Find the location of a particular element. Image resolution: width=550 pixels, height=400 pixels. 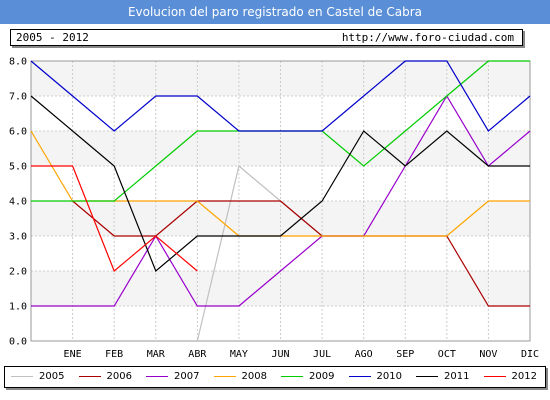

x-tick-label: NOV is located at coordinates (488, 354).